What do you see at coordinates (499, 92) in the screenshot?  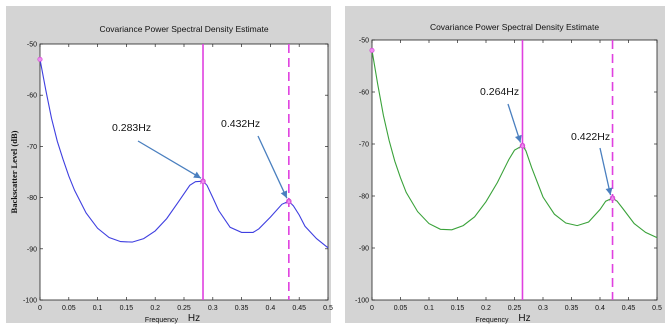 I see `peak-annotation-label: 0.264Hz` at bounding box center [499, 92].